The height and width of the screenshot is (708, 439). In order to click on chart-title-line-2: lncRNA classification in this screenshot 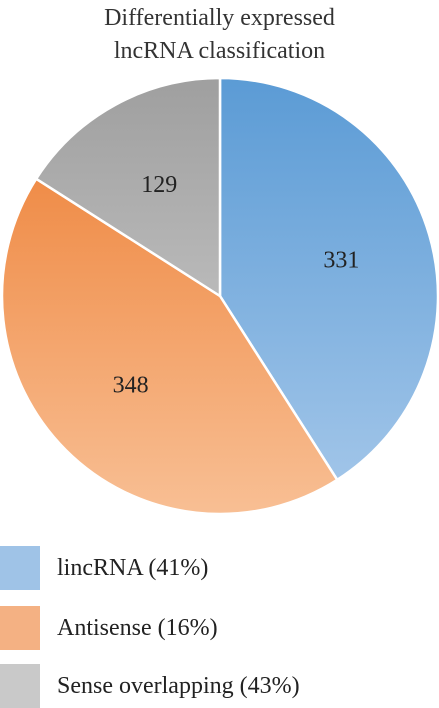, I will do `click(219, 51)`.